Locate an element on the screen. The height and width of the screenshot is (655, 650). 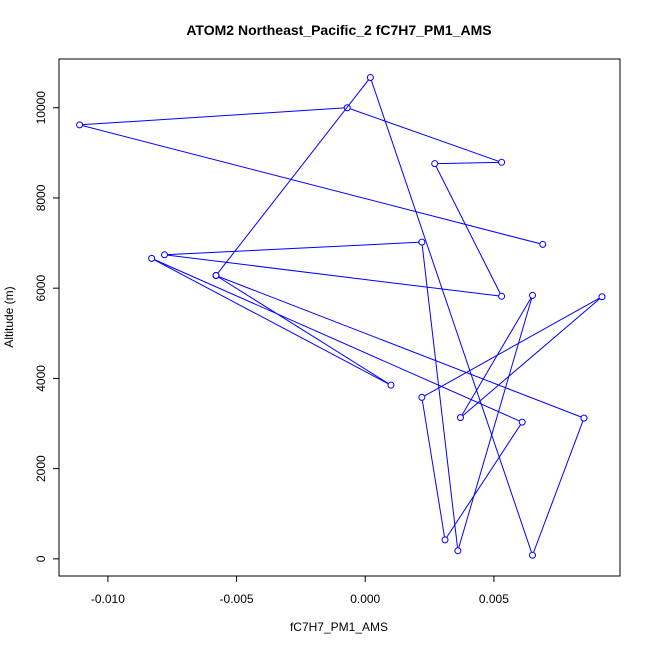
y-tick-label: 4000 is located at coordinates (41, 378).